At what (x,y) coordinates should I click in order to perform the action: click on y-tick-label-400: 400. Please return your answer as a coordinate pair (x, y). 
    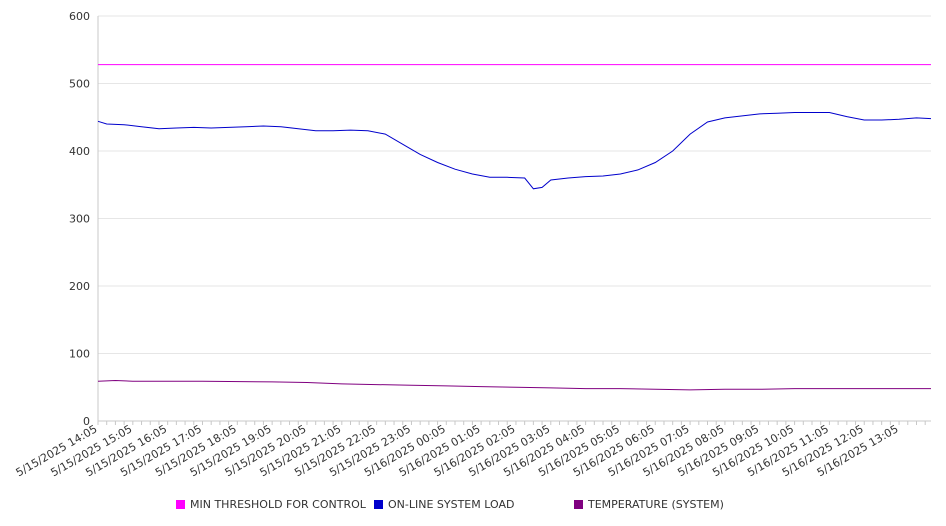
    Looking at the image, I should click on (79, 151).